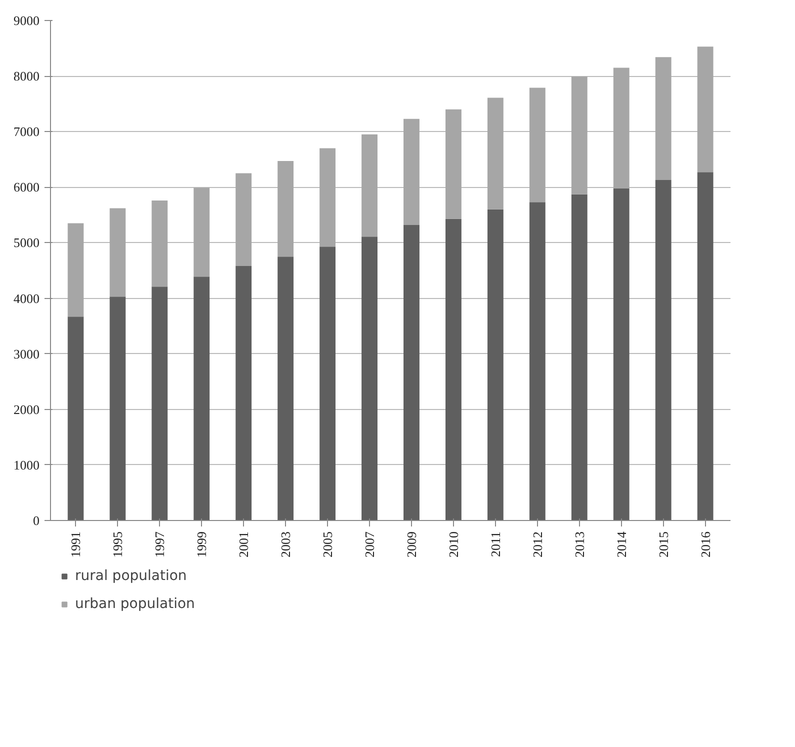 This screenshot has width=795, height=747. I want to click on x-tick-label: 2011, so click(495, 544).